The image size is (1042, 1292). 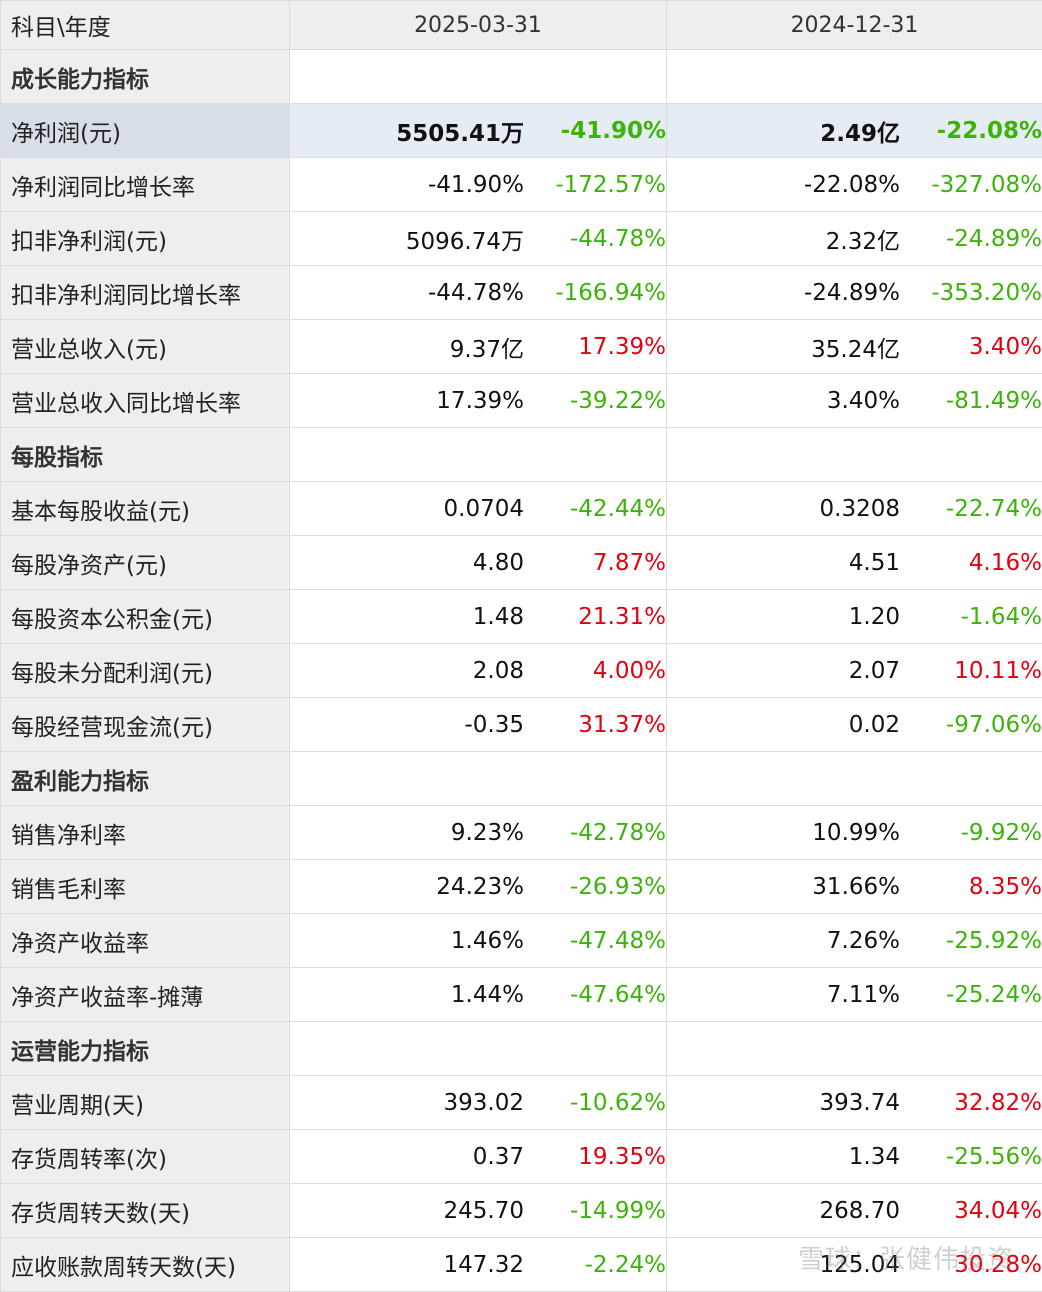 What do you see at coordinates (145, 833) in the screenshot?
I see `row-label: 销售净利率` at bounding box center [145, 833].